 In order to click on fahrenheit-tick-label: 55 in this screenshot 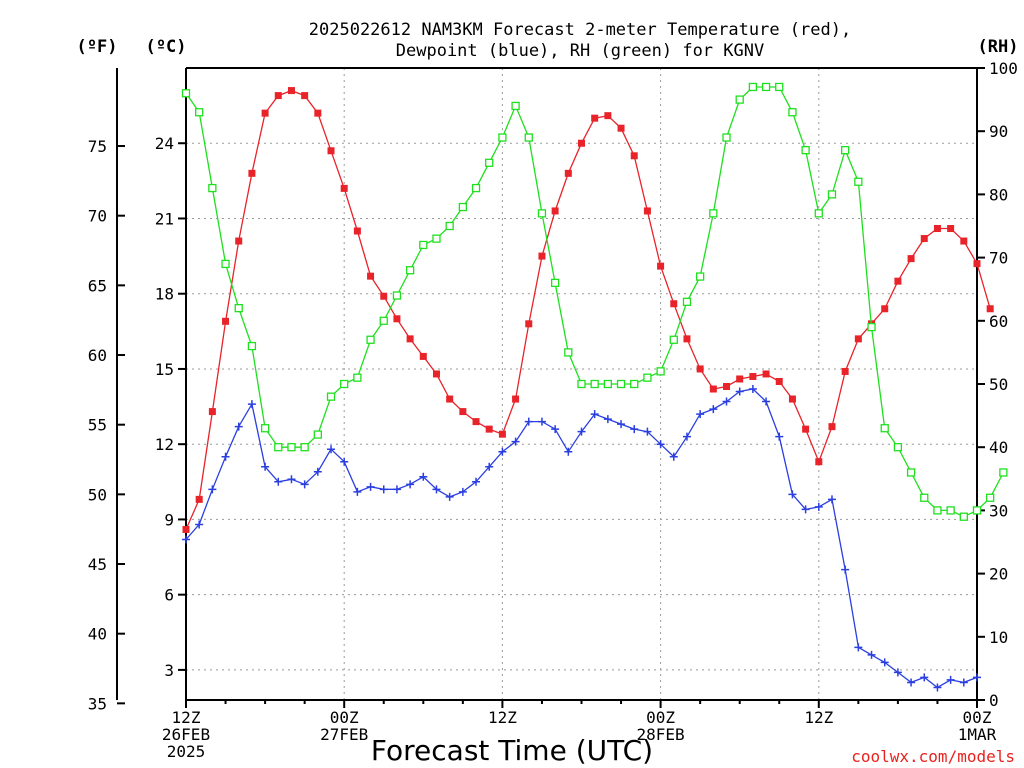, I will do `click(97, 425)`.